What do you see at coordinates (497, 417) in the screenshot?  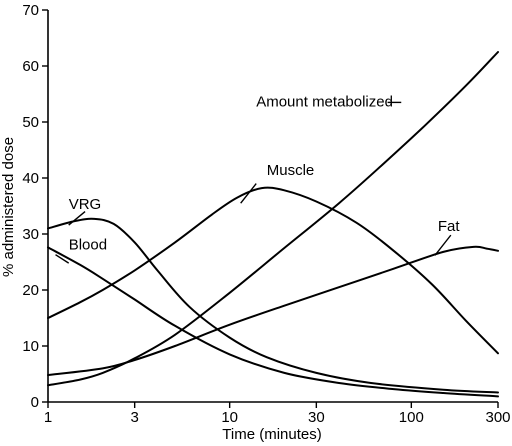 I see `x-tick-label: 300` at bounding box center [497, 417].